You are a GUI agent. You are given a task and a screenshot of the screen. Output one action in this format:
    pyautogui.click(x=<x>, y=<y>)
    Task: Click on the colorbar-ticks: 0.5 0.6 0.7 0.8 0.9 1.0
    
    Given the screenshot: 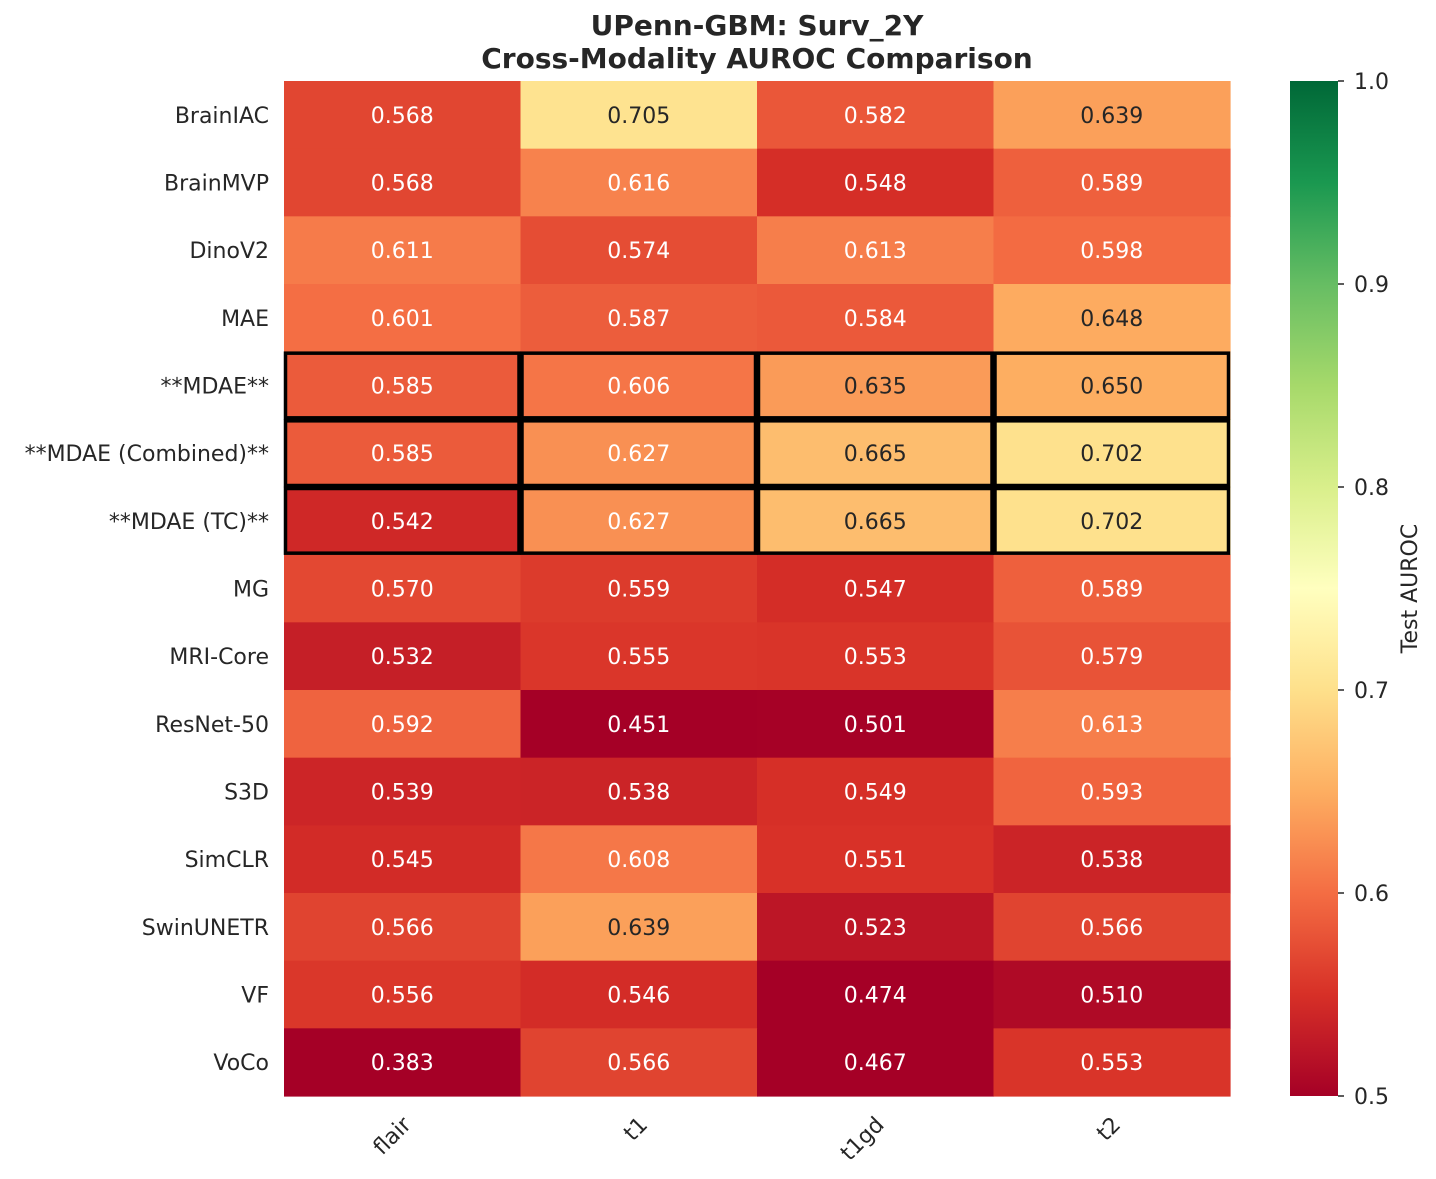 What is the action you would take?
    pyautogui.click(x=1363, y=590)
    